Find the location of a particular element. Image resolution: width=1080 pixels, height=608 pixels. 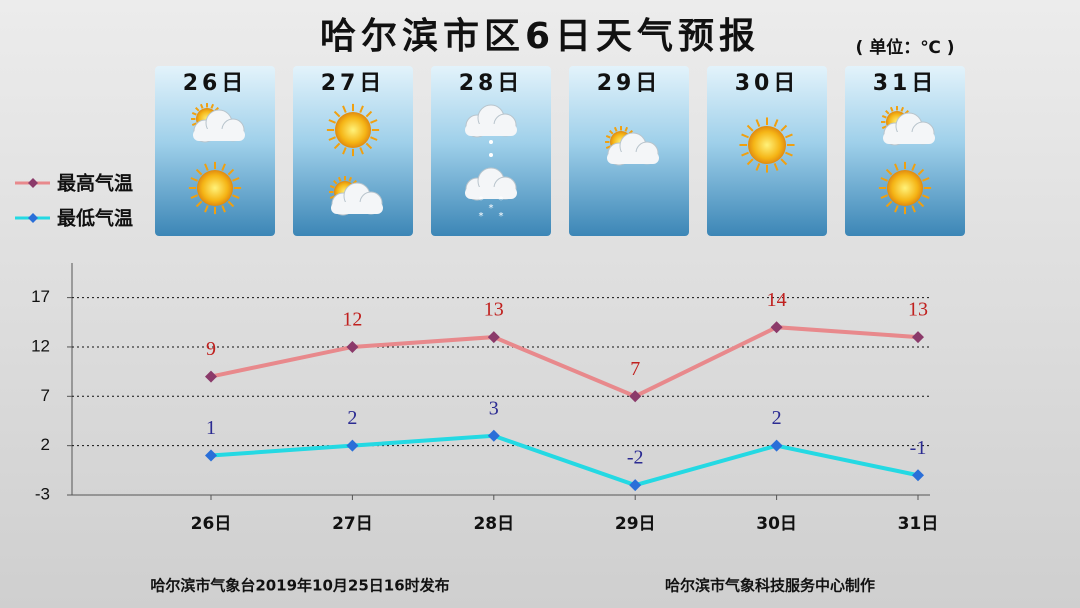

y-tick-label: -3 is located at coordinates (42, 493).